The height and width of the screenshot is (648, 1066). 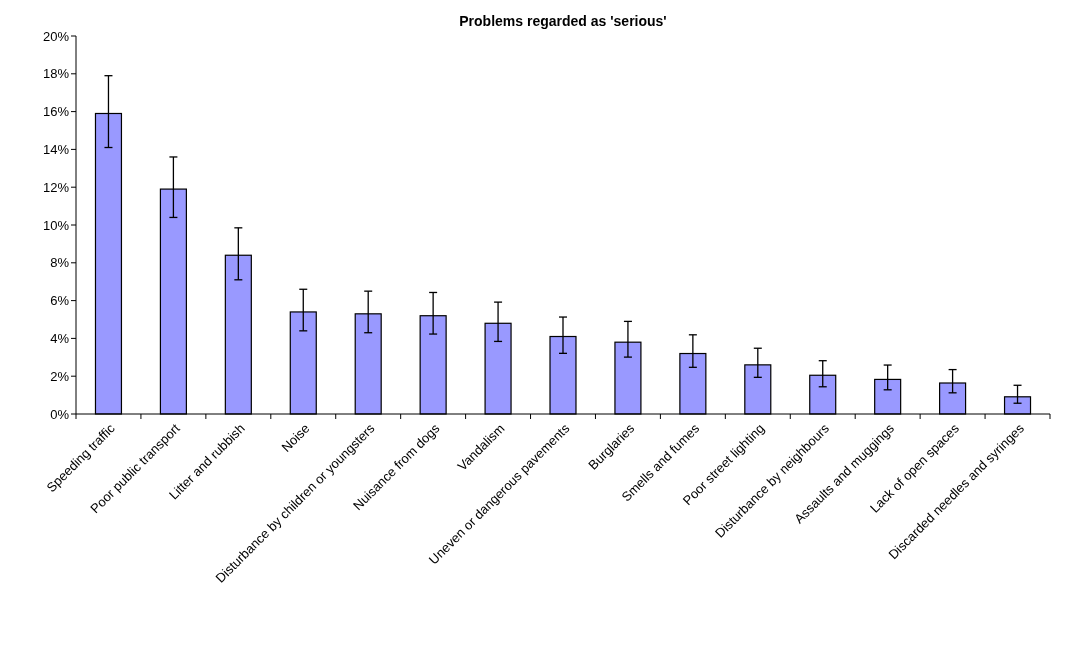 What do you see at coordinates (56, 112) in the screenshot?
I see `y-tick-label: 16%` at bounding box center [56, 112].